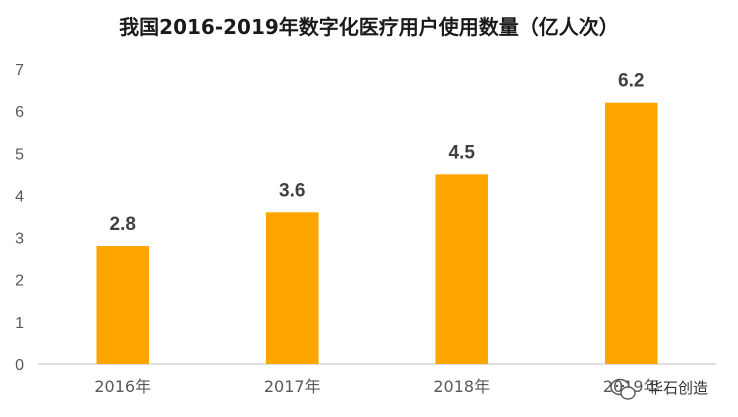  Describe the element at coordinates (19, 365) in the screenshot. I see `y-tick-label: 0` at that location.